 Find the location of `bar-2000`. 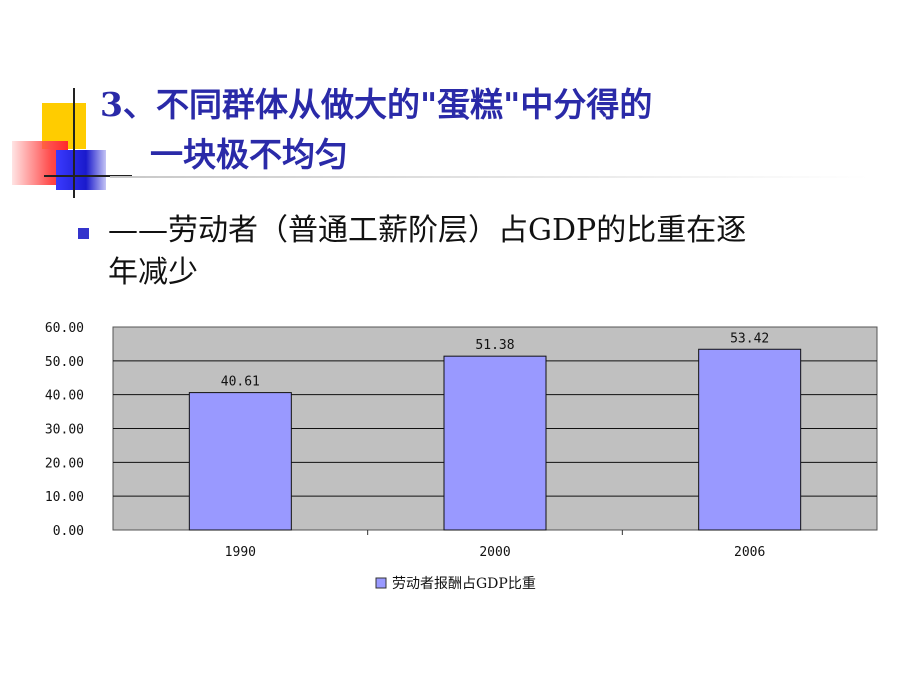

bar-2000 is located at coordinates (495, 443).